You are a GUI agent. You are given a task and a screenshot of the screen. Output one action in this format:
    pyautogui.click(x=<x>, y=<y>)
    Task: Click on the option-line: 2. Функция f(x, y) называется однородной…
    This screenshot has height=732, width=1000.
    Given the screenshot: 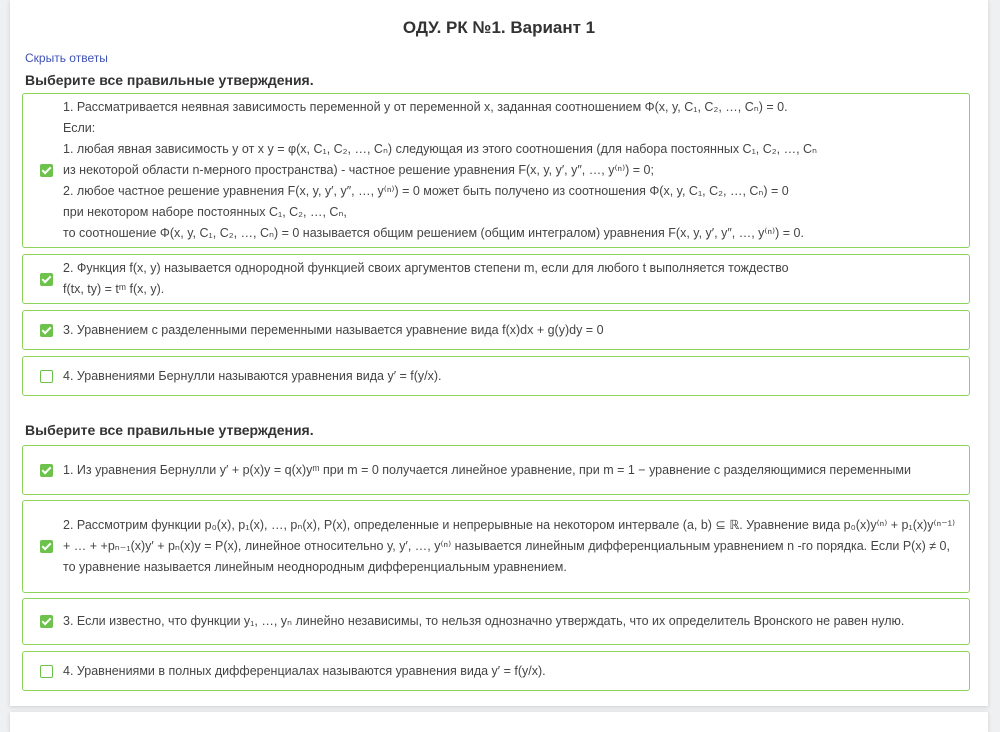 What is the action you would take?
    pyautogui.click(x=426, y=268)
    